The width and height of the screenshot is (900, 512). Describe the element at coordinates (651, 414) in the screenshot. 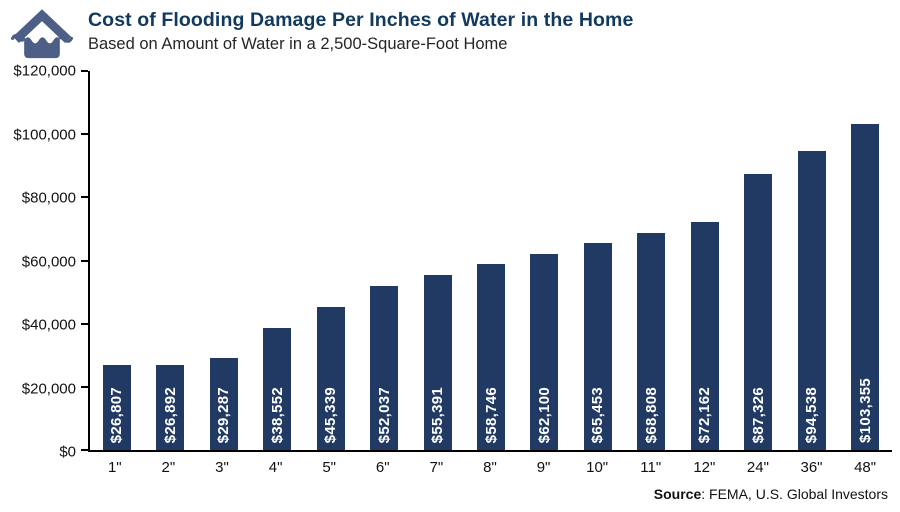

I see `bar-value-label: $68,808` at that location.